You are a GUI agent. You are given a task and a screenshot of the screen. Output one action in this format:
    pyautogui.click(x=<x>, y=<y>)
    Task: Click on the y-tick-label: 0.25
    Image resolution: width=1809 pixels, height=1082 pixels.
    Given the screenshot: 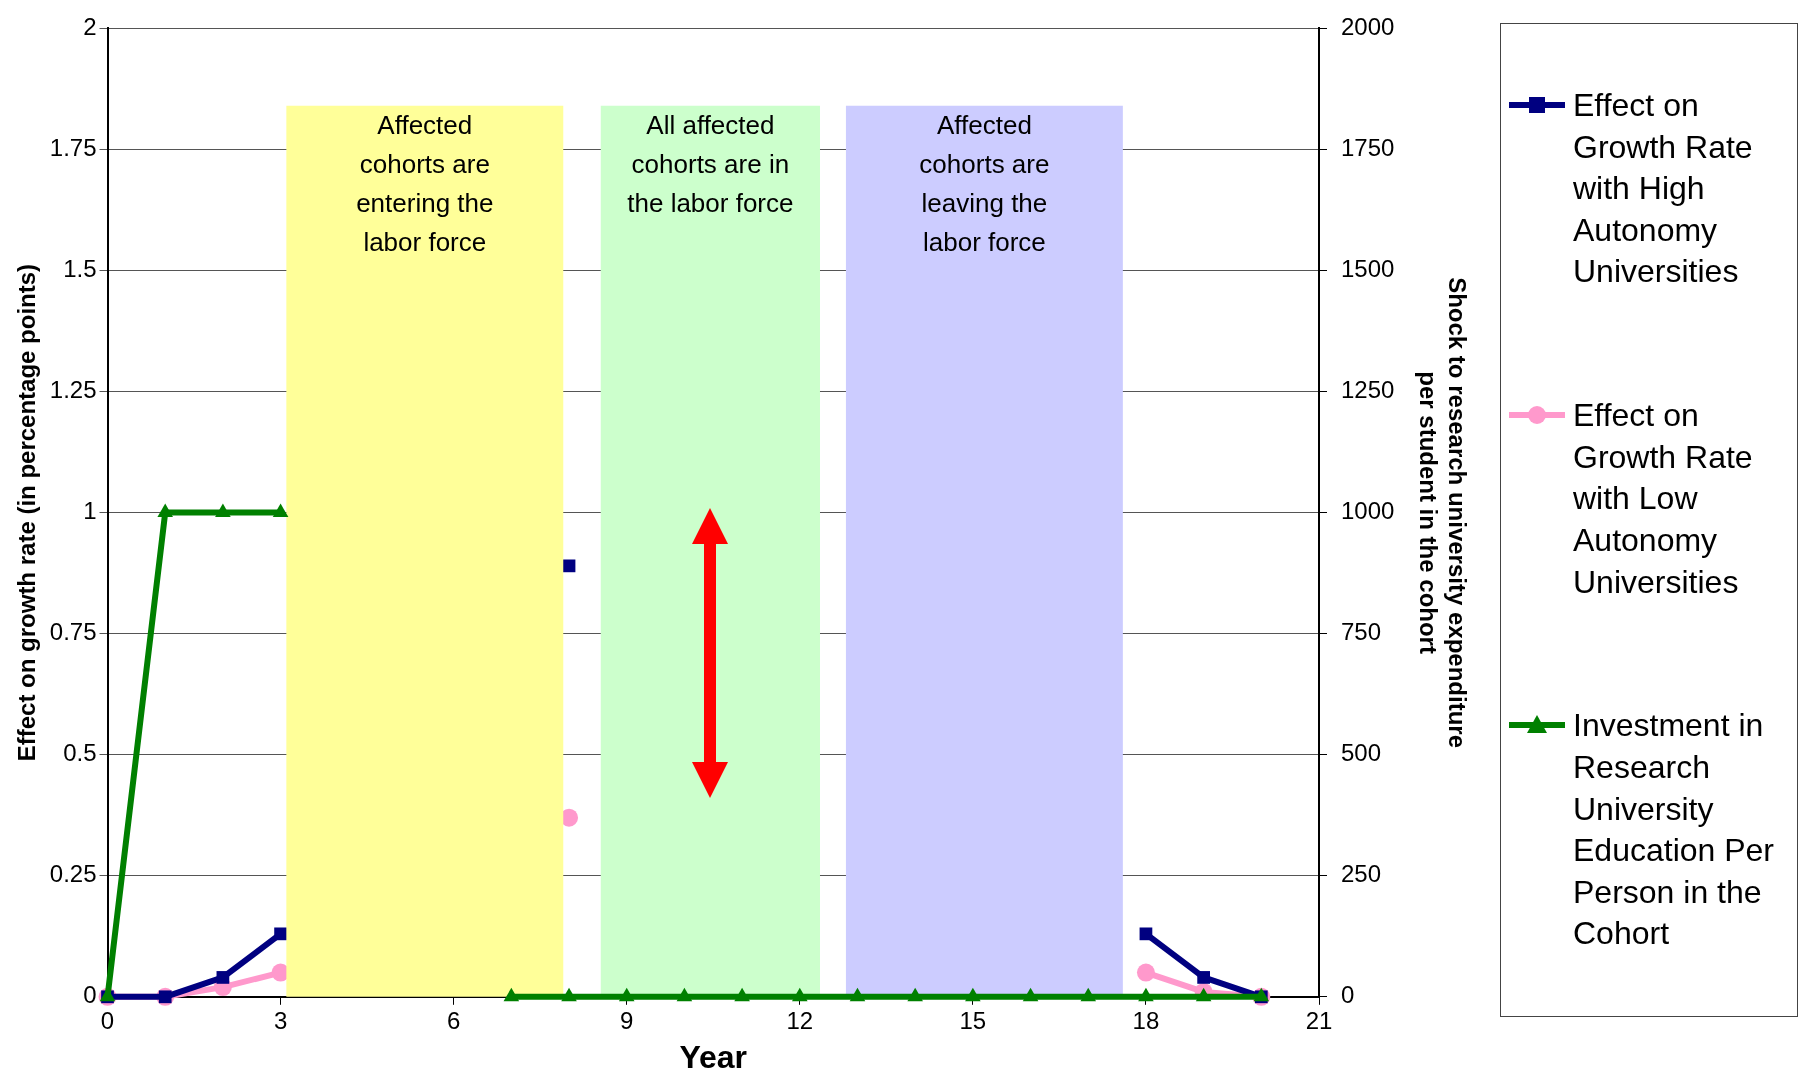 What is the action you would take?
    pyautogui.click(x=73, y=874)
    